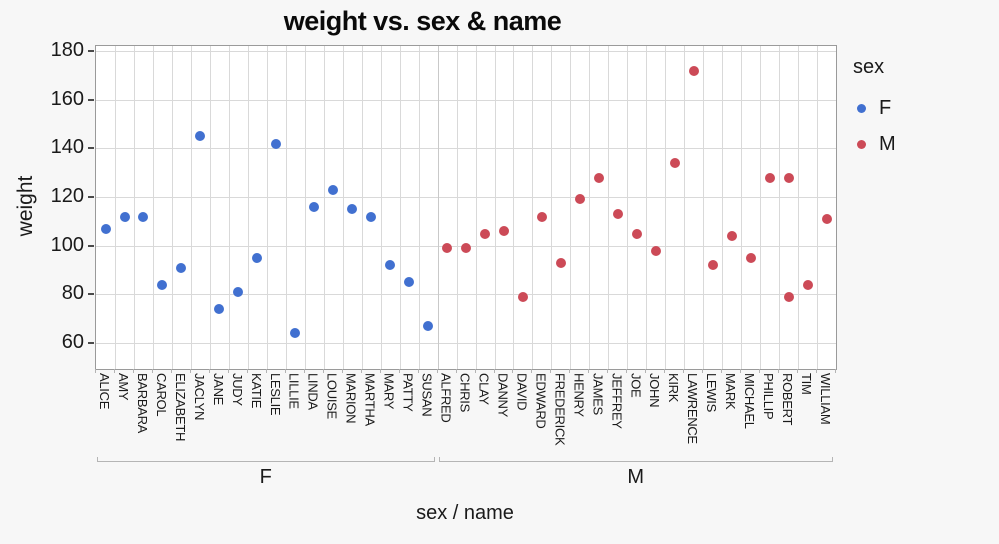 The height and width of the screenshot is (544, 999). I want to click on data-point-leslie, so click(276, 143).